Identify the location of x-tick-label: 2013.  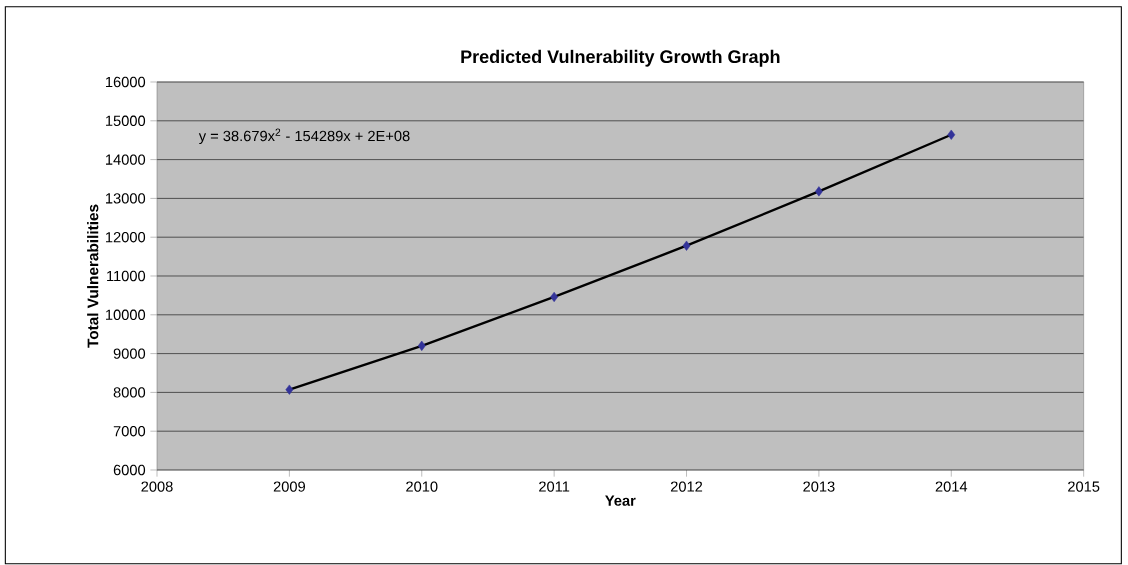
(819, 486).